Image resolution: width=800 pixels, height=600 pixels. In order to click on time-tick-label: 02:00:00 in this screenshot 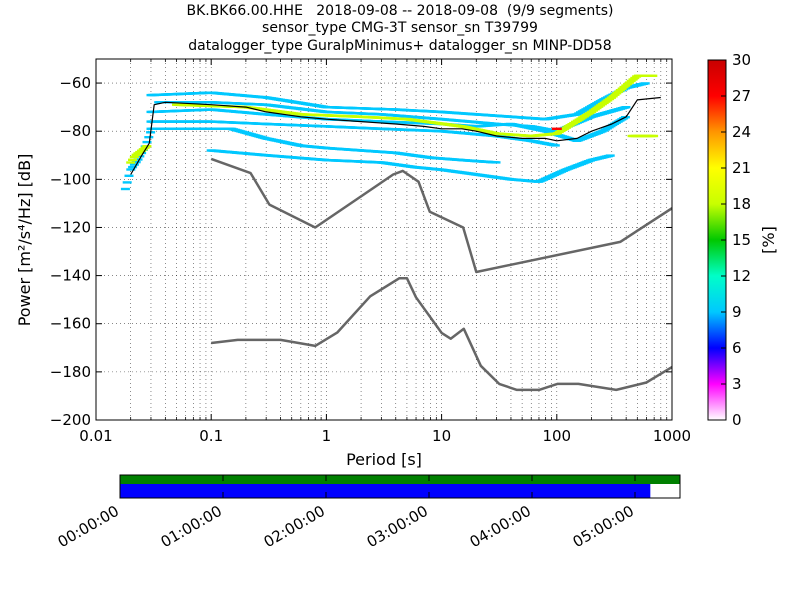, I will do `click(294, 526)`.